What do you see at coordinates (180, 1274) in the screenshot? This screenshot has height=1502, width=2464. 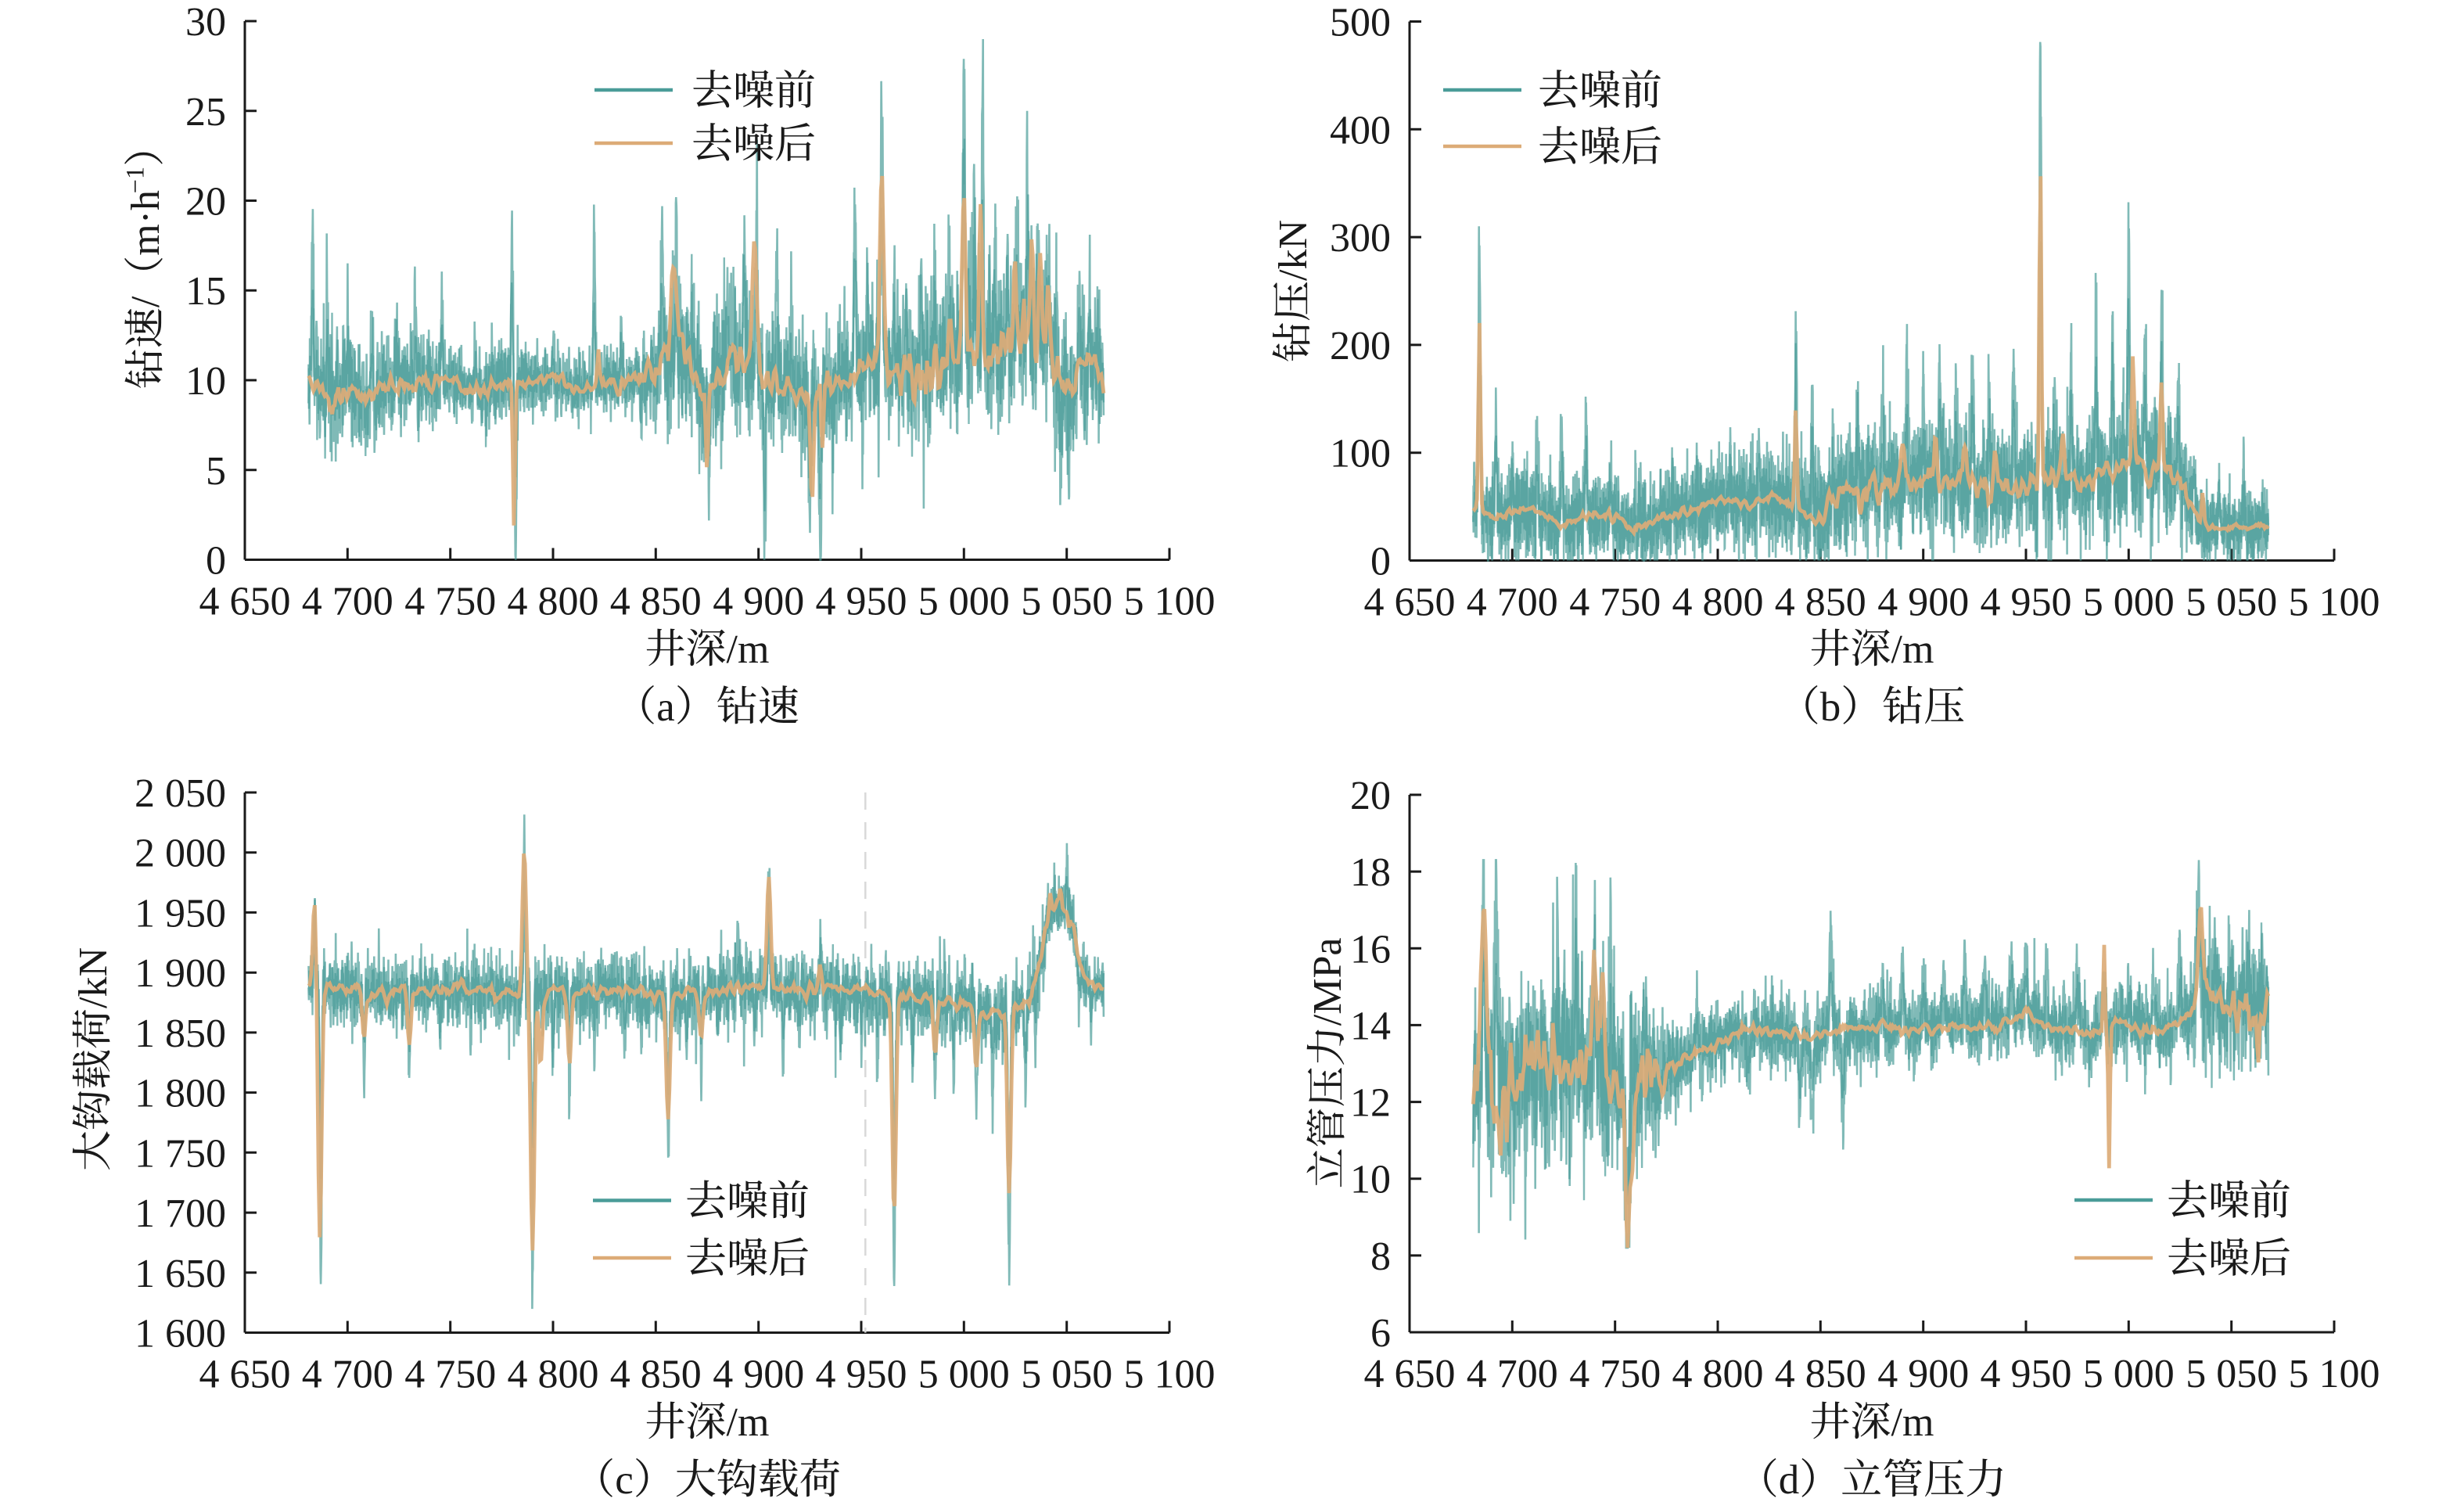 I see `svg-text: 1 650` at bounding box center [180, 1274].